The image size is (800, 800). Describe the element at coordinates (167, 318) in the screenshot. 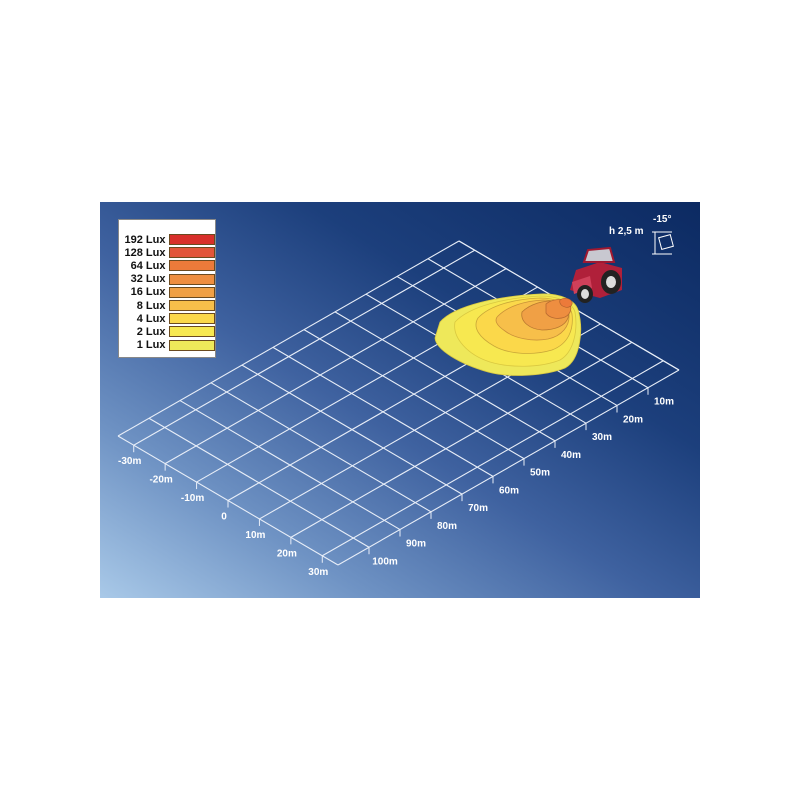

I see `legend-item: 4 Lux` at that location.